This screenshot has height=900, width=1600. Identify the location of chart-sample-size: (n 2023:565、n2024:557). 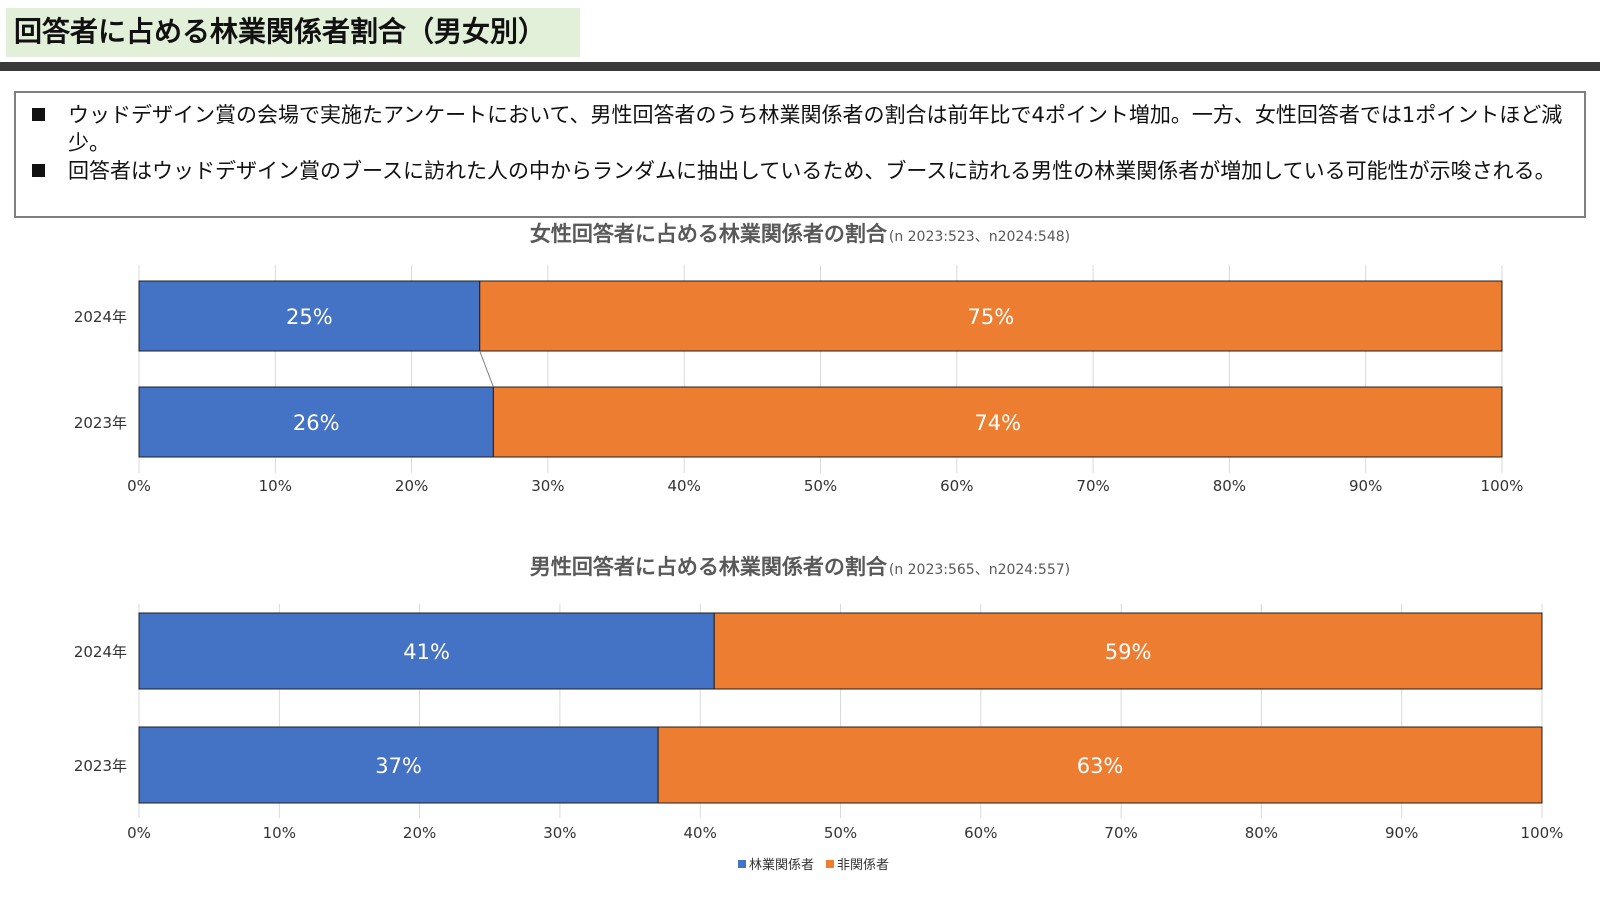
(979, 570).